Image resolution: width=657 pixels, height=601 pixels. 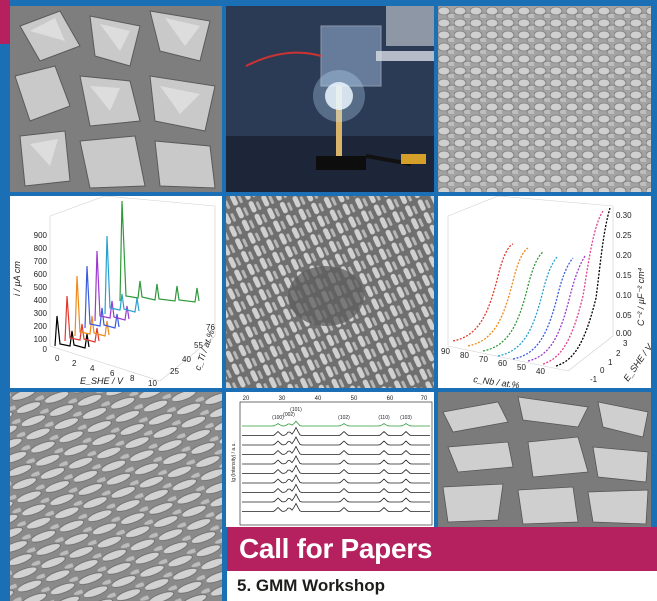 I want to click on y-tick: 900, so click(x=41, y=235).